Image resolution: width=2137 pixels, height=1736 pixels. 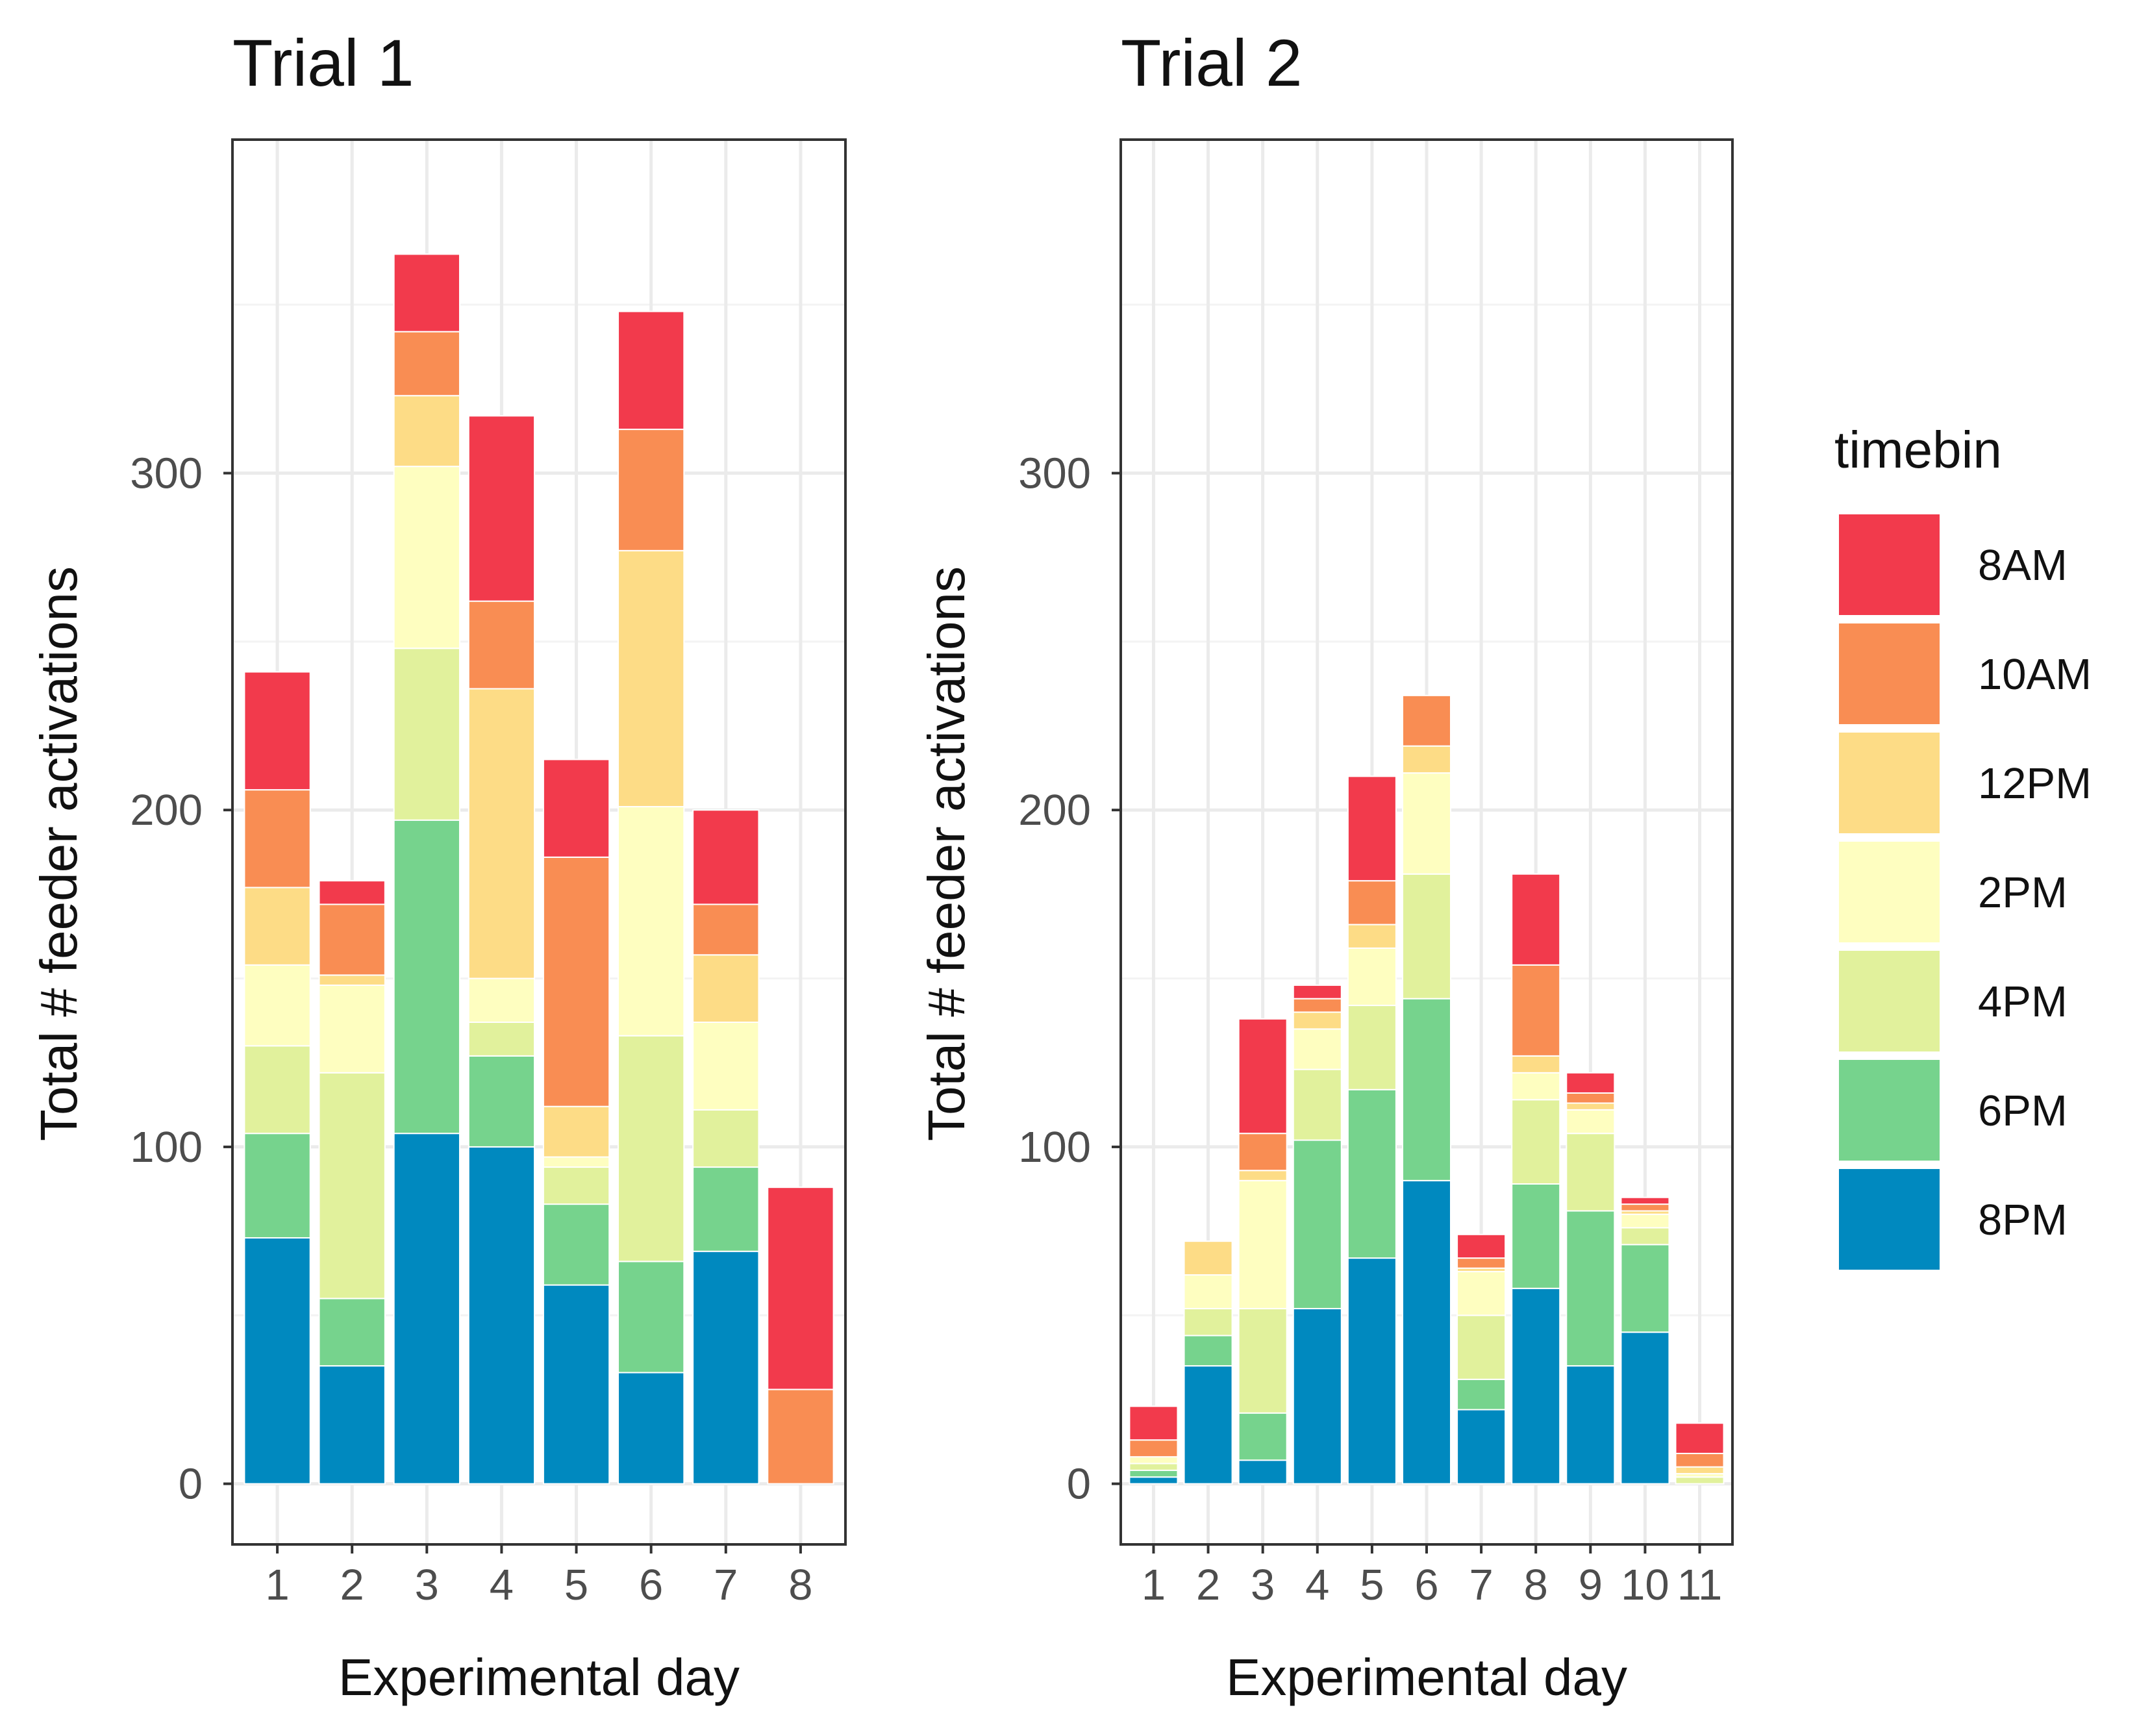 What do you see at coordinates (352, 939) in the screenshot?
I see `bar-segment-day2-10am` at bounding box center [352, 939].